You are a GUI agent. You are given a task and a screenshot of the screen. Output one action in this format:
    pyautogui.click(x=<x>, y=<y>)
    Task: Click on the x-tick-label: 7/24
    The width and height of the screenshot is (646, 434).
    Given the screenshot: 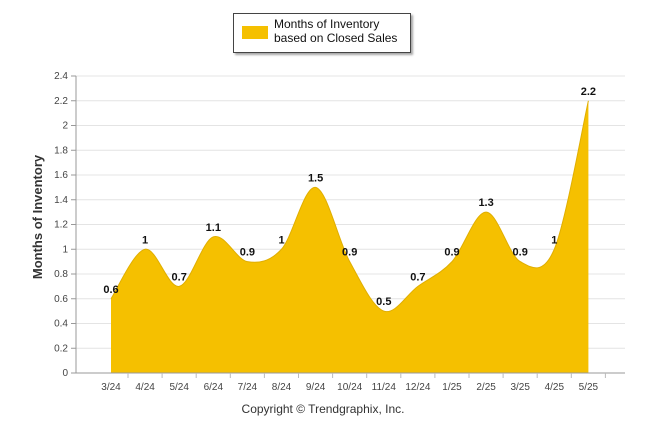 What is the action you would take?
    pyautogui.click(x=248, y=387)
    